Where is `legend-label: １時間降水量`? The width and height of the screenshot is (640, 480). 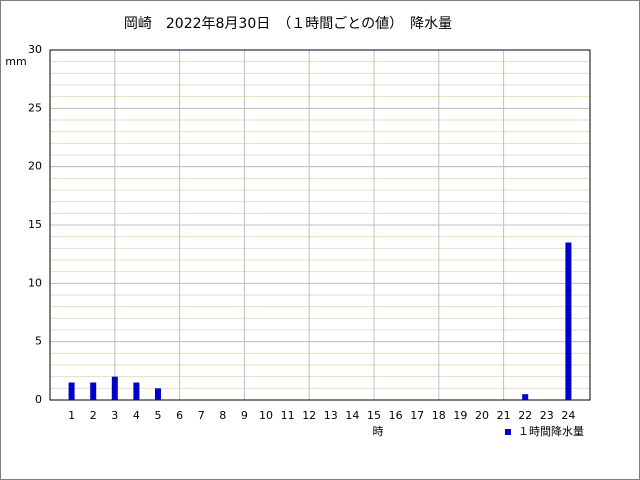 legend-label: １時間降水量 is located at coordinates (551, 431).